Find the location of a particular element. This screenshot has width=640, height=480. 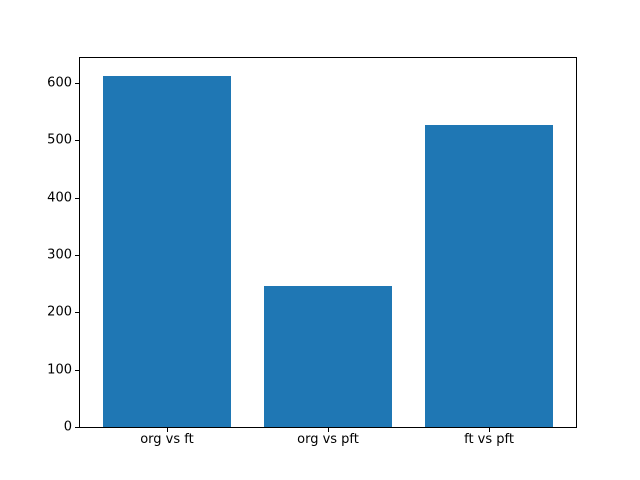

bar-org-vs-pft is located at coordinates (328, 356).